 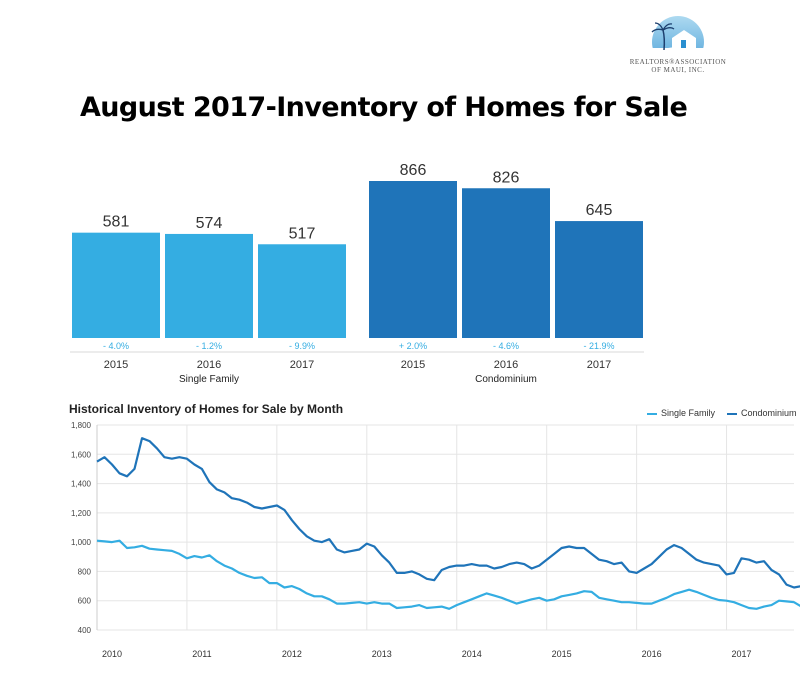 I want to click on y-tick-label: 1,800, so click(x=81, y=425).